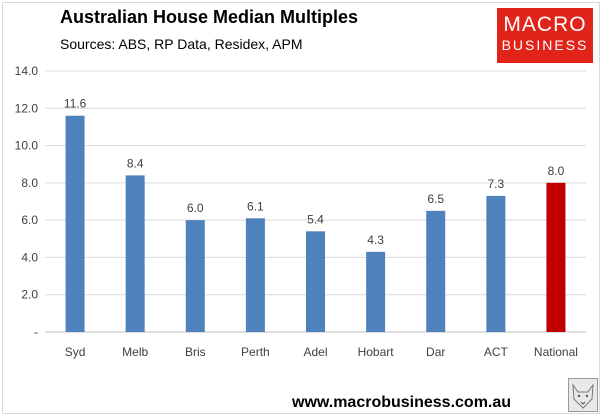 This screenshot has height=418, width=604. Describe the element at coordinates (29, 257) in the screenshot. I see `y-tick-label: 4.0` at that location.